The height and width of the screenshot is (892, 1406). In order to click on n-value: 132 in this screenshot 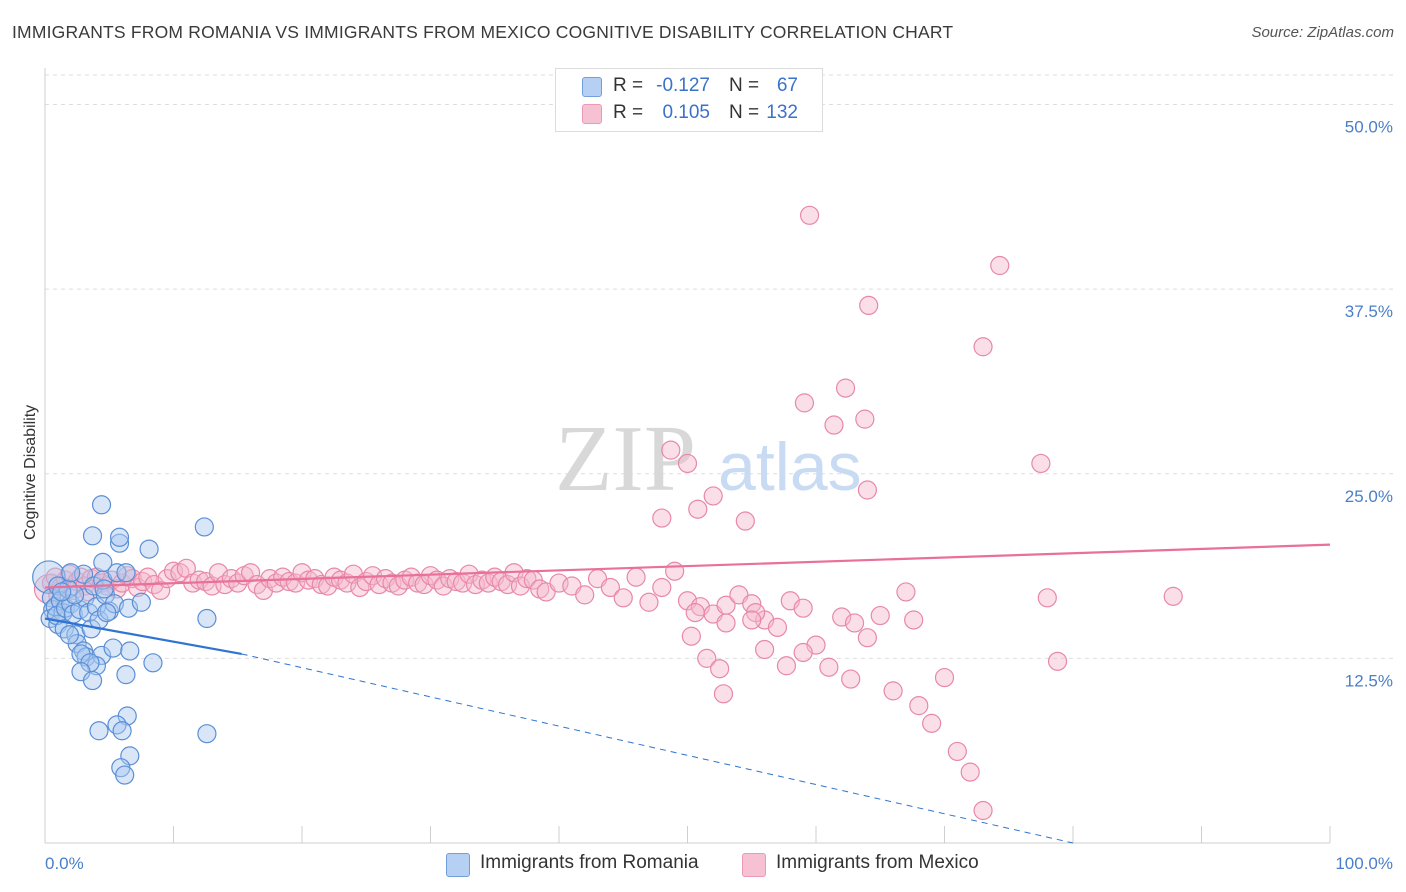, I will do `click(782, 112)`.